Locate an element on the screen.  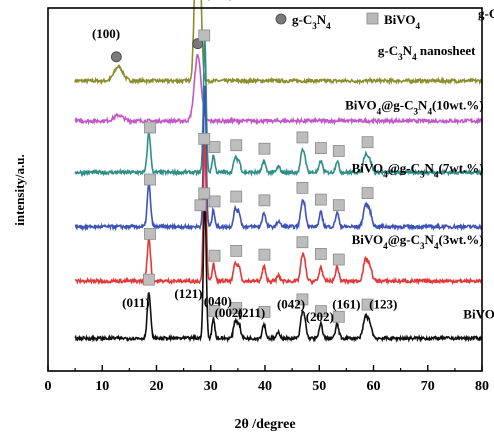
series-label: g-C3N4 nanosheet is located at coordinates (427, 52).